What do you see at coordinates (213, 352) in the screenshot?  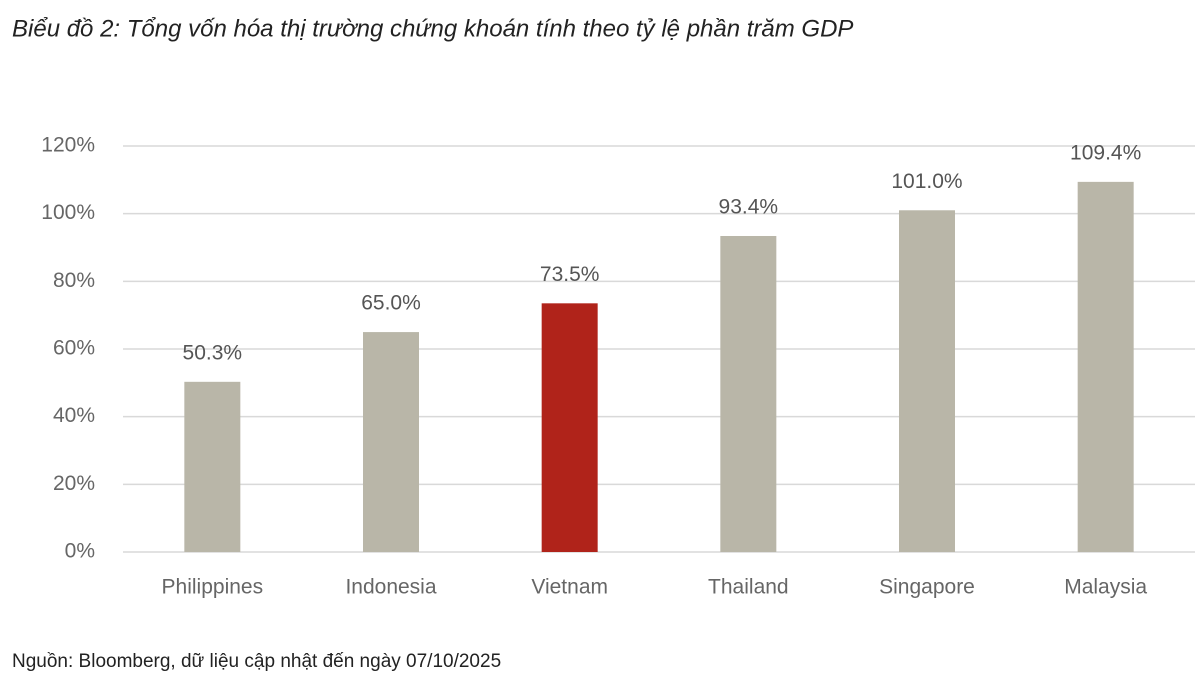 I see `value-label: 50.3%` at bounding box center [213, 352].